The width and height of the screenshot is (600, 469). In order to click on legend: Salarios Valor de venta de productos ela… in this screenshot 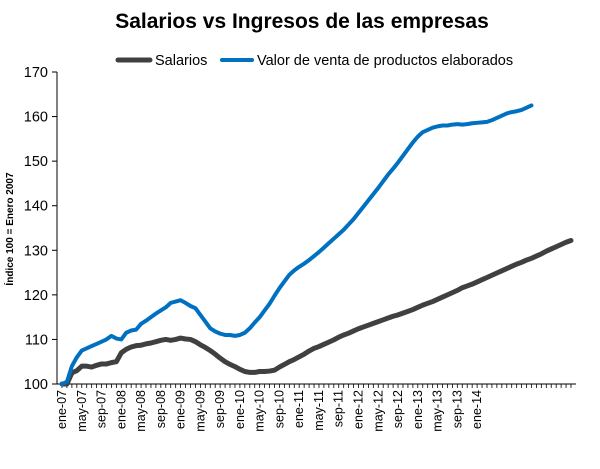, I will do `click(314, 61)`.